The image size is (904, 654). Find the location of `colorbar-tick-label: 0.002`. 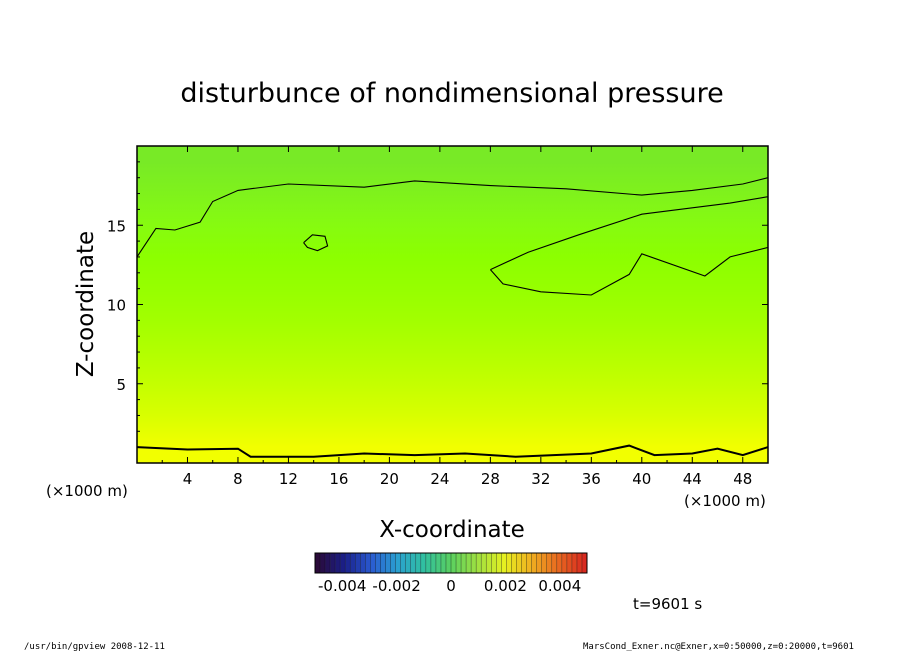

colorbar-tick-label: 0.002 is located at coordinates (505, 586).